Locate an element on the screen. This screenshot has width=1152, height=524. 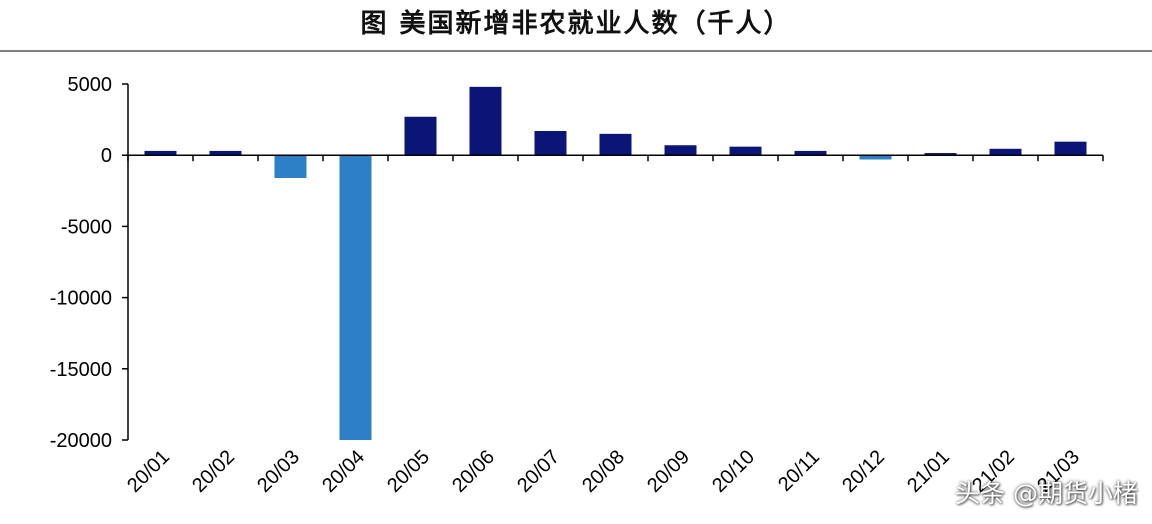
y-tick-label: -15000 is located at coordinates (81, 370).